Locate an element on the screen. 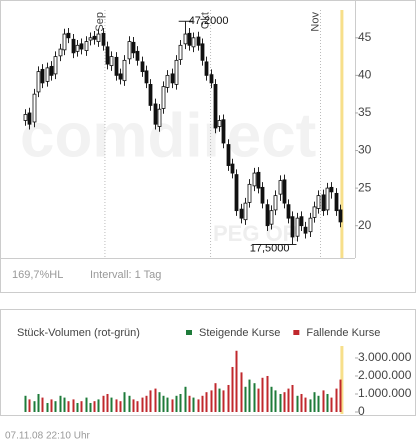 Image resolution: width=417 pixels, height=448 pixels. y-tick-label: 35 is located at coordinates (365, 112).